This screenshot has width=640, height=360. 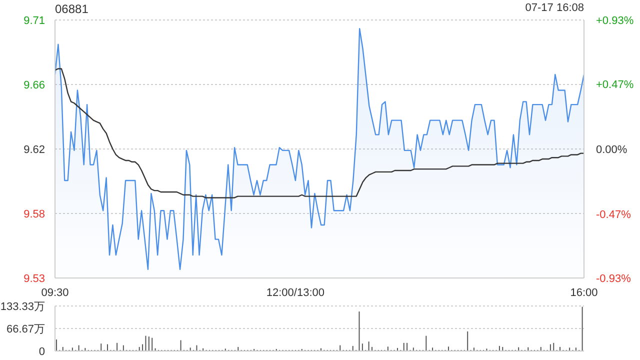 What do you see at coordinates (22, 307) in the screenshot?
I see `y-tick-label: 133.33万` at bounding box center [22, 307].